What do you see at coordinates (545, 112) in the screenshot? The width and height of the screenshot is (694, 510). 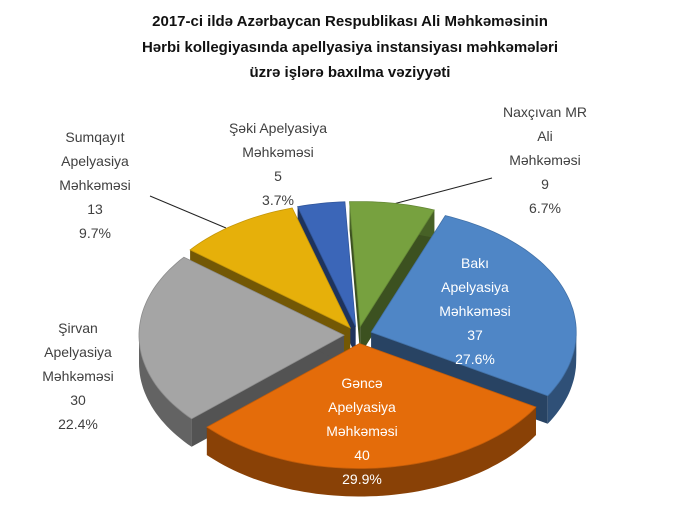 I see `category-label: Naxçıvan MR` at bounding box center [545, 112].